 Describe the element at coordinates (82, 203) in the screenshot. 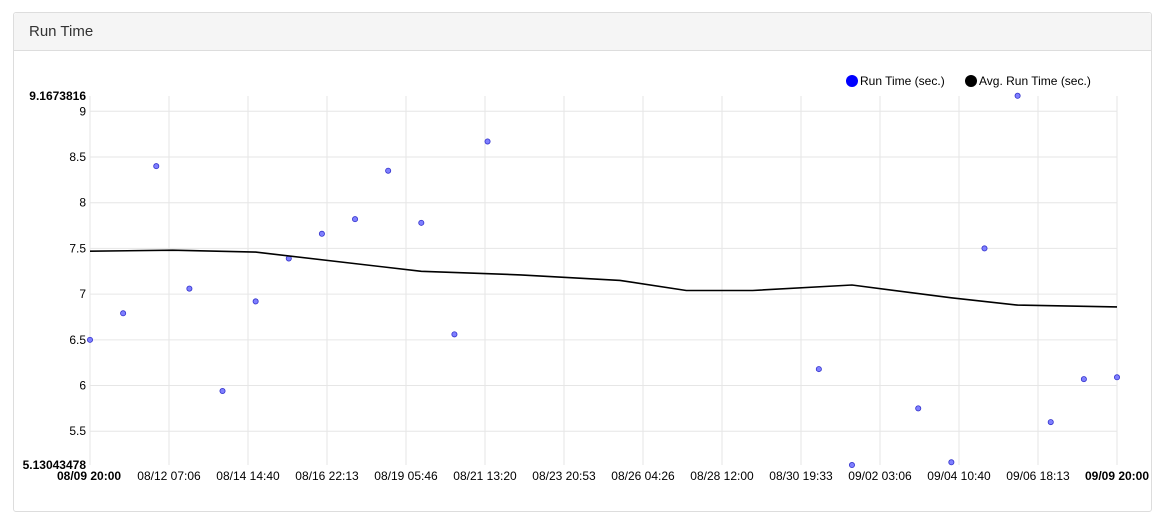

I see `y-tick-label: 8` at that location.